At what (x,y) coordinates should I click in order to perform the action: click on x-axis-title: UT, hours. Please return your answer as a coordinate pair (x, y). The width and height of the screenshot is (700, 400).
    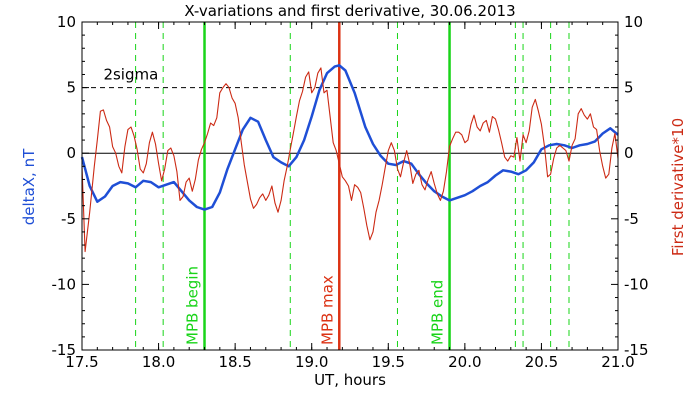
    Looking at the image, I should click on (350, 380).